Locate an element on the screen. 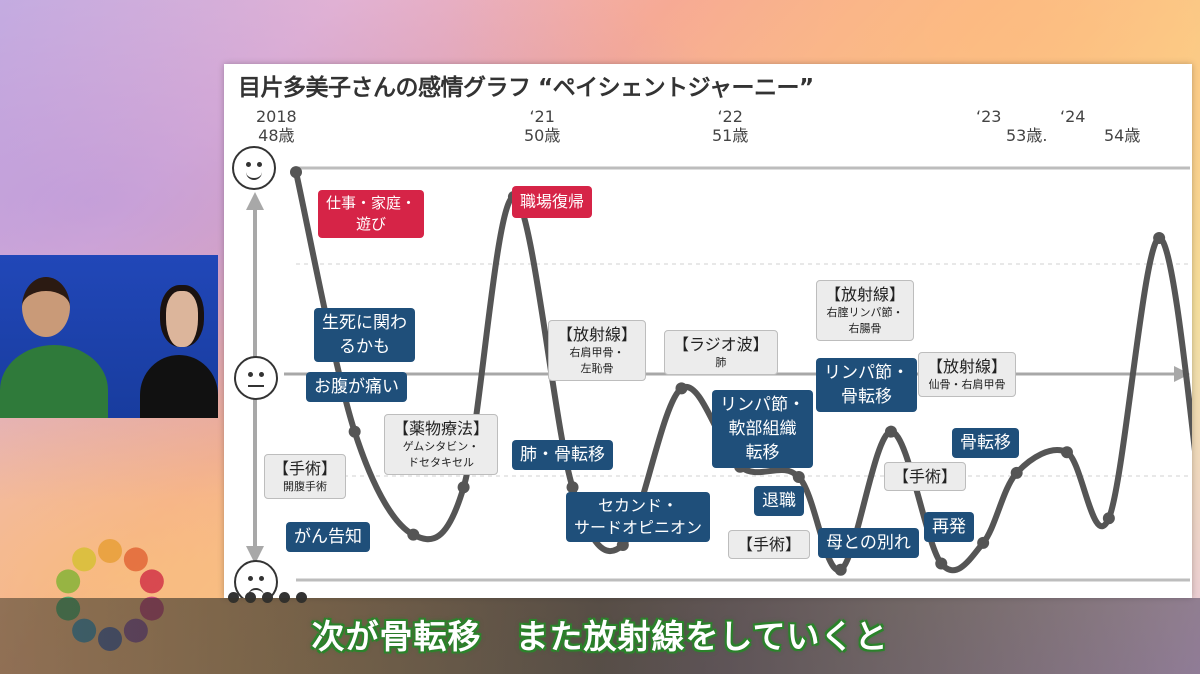 This screenshot has height=674, width=1200. callout-lymph-bone: リンパ節・ 骨転移 is located at coordinates (866, 385).